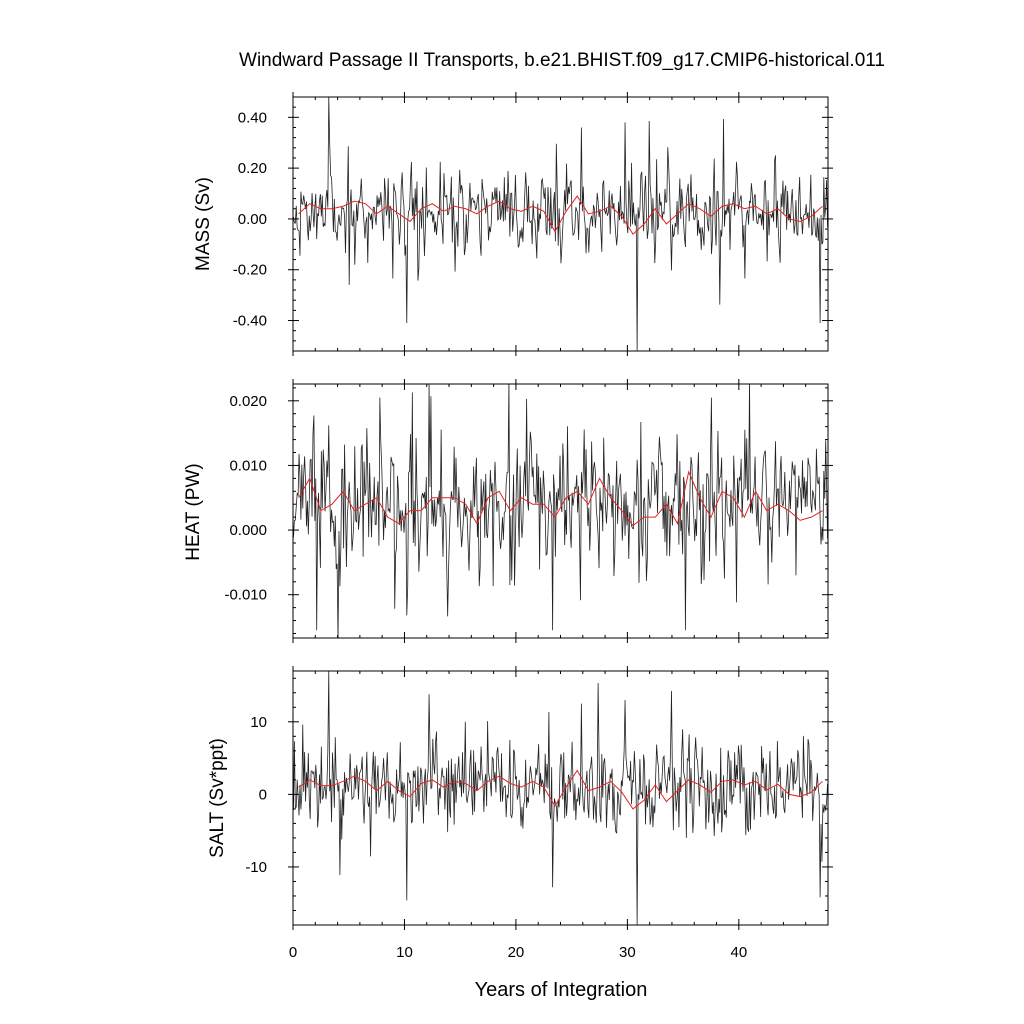  Describe the element at coordinates (248, 401) in the screenshot. I see `y-tick-label: 0.020` at that location.